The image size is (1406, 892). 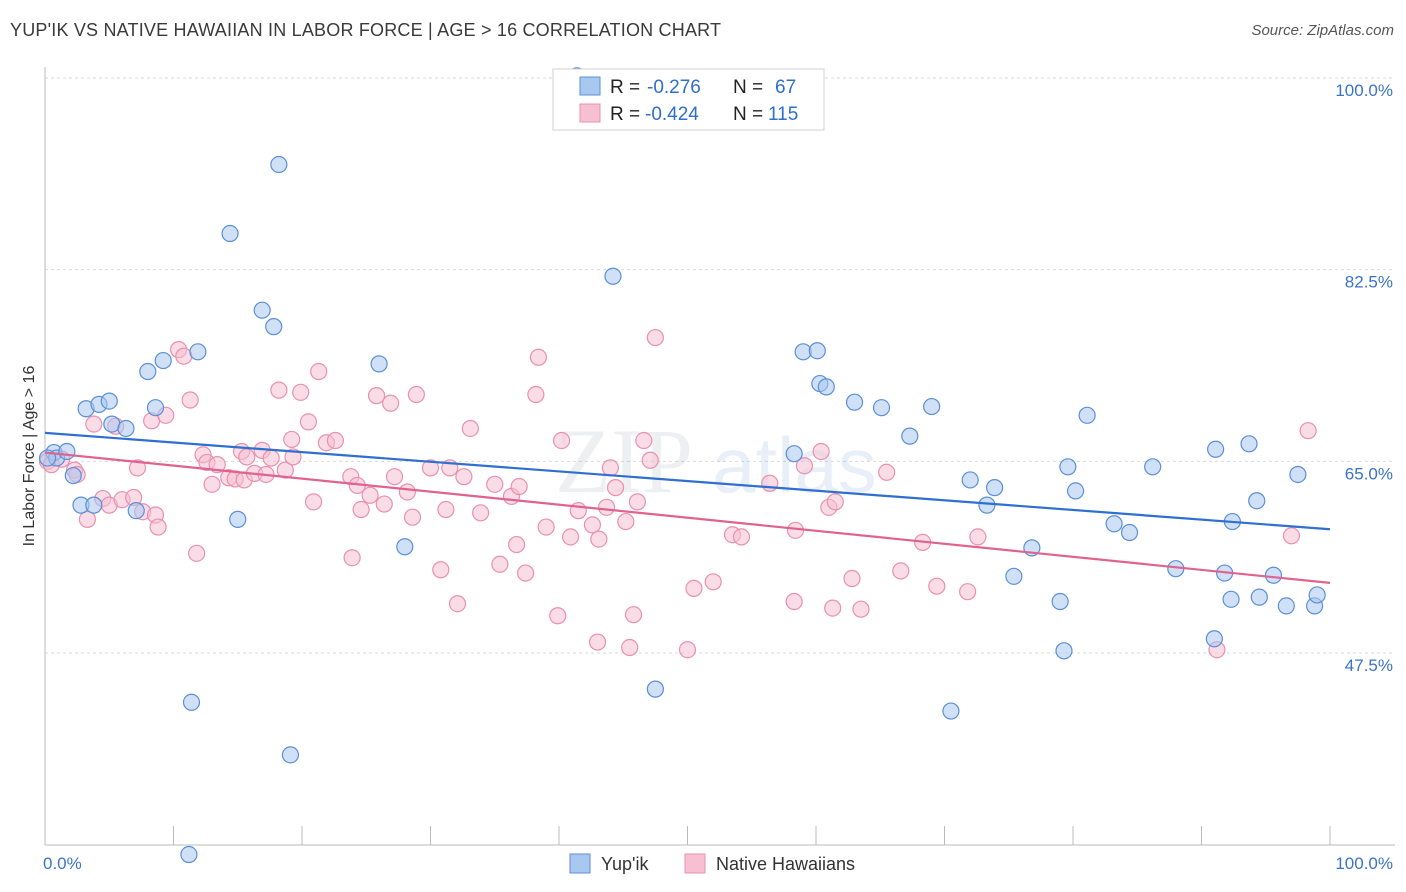 What do you see at coordinates (1369, 282) in the screenshot?
I see `y-tick-label: 82.5%` at bounding box center [1369, 282].